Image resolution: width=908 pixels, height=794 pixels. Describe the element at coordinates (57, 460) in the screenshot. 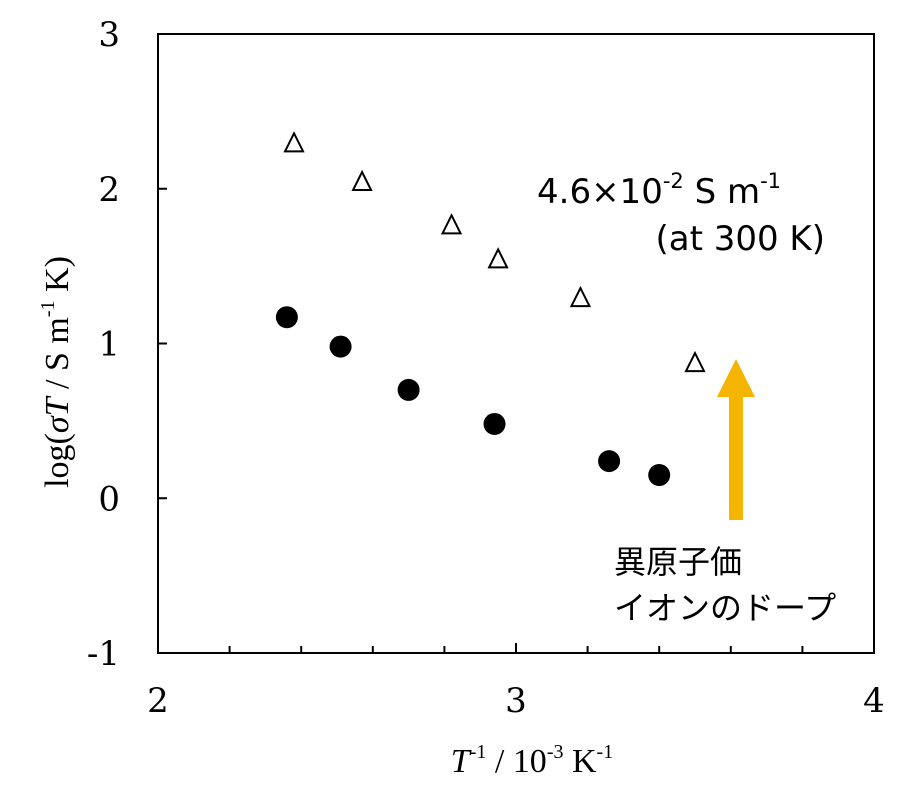

I see `y-axis-pre: log(` at that location.